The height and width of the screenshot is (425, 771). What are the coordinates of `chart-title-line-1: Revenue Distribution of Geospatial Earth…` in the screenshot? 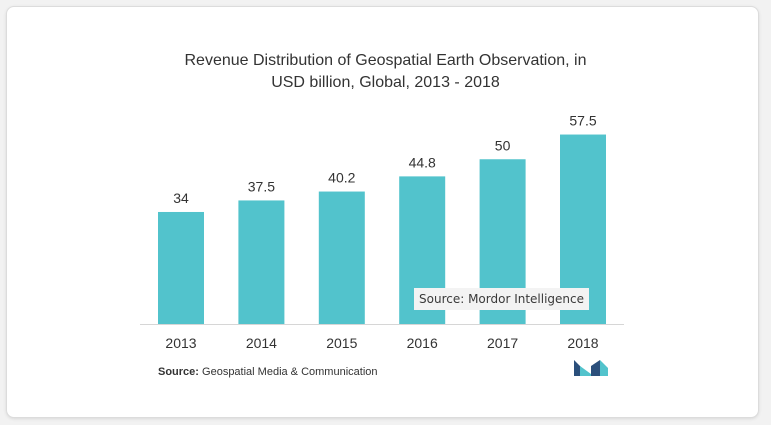 It's located at (385, 60).